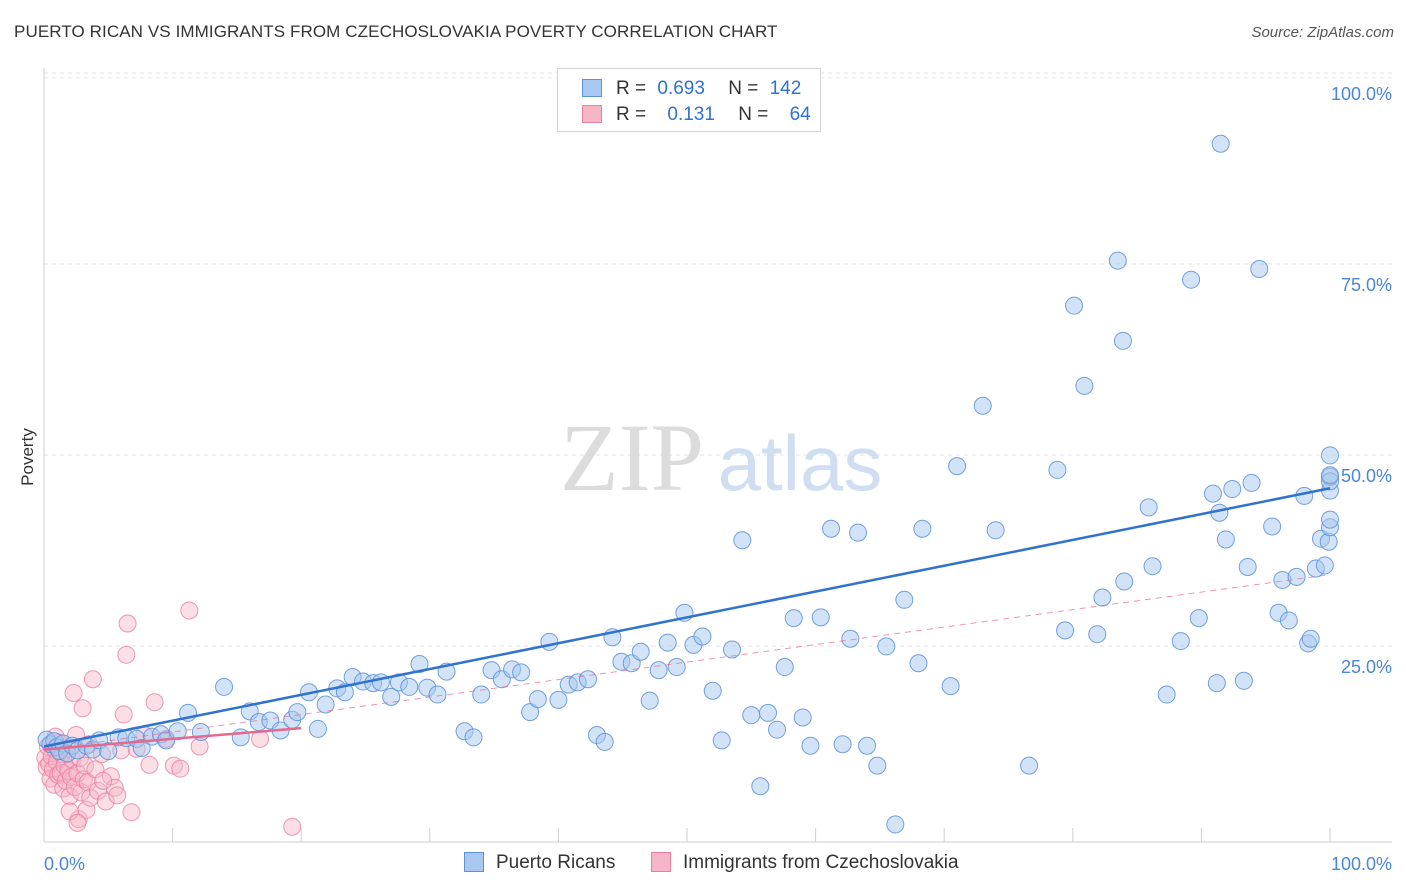  I want to click on y-tick-label: 100.0%, so click(1361, 94).